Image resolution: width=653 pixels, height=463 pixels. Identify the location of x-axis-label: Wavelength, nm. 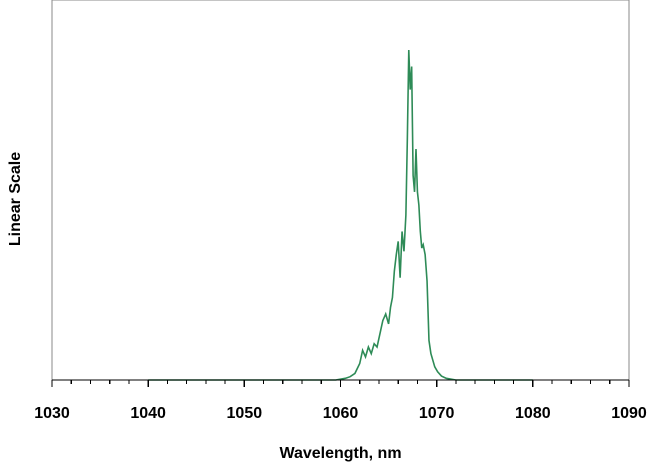
(340, 453).